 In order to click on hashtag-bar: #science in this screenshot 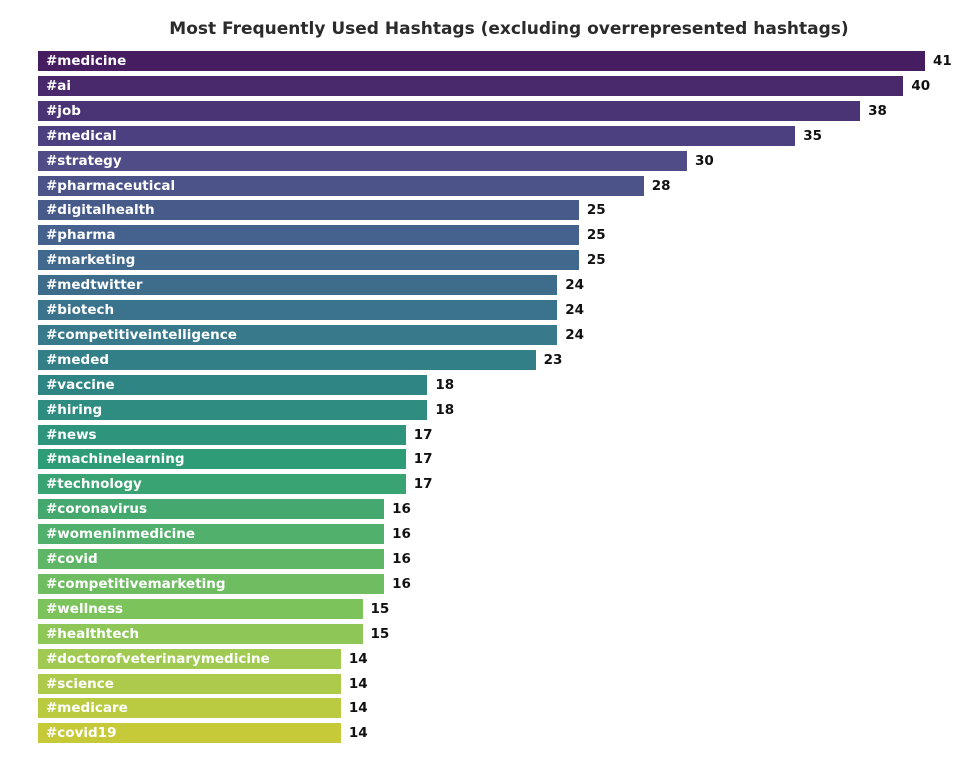, I will do `click(189, 683)`.